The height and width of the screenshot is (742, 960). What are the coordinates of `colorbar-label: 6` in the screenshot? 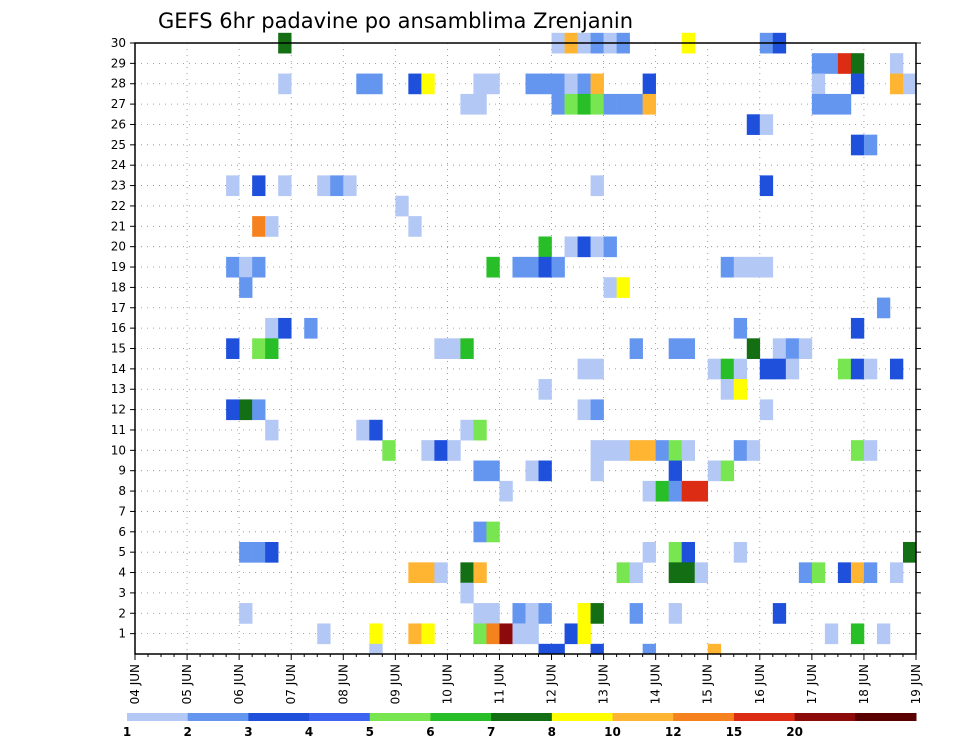 It's located at (430, 732).